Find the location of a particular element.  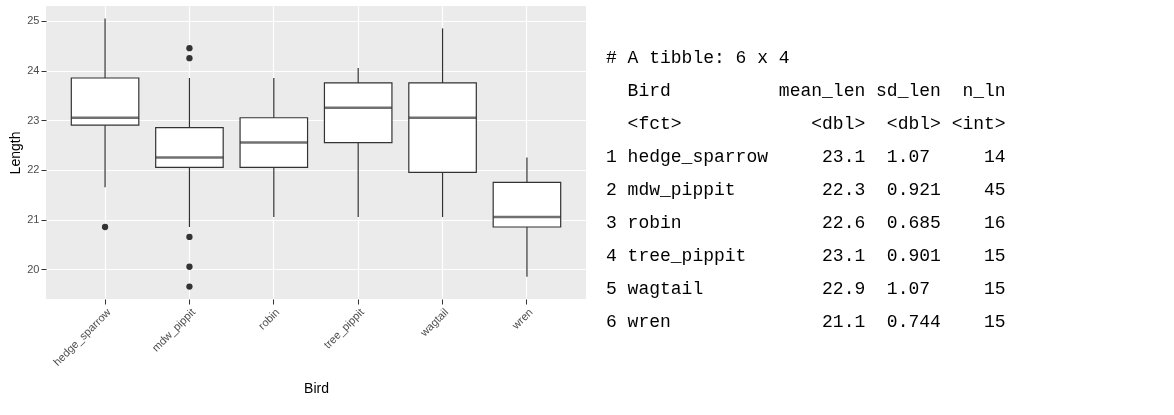

x-axis-title: Bird is located at coordinates (316, 387).